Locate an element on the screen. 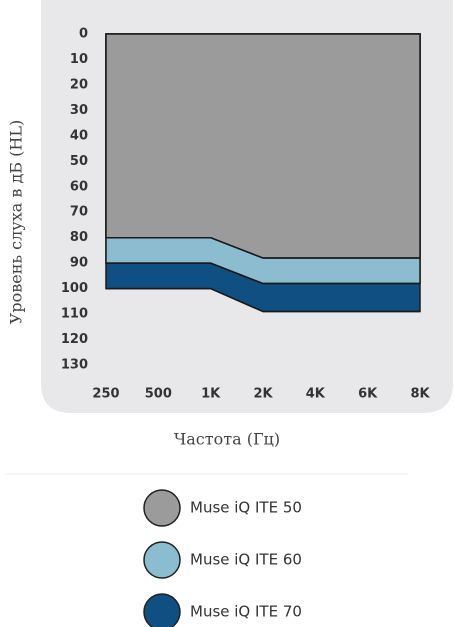 This screenshot has width=454, height=627. y-tick-label: 10 is located at coordinates (79, 59).